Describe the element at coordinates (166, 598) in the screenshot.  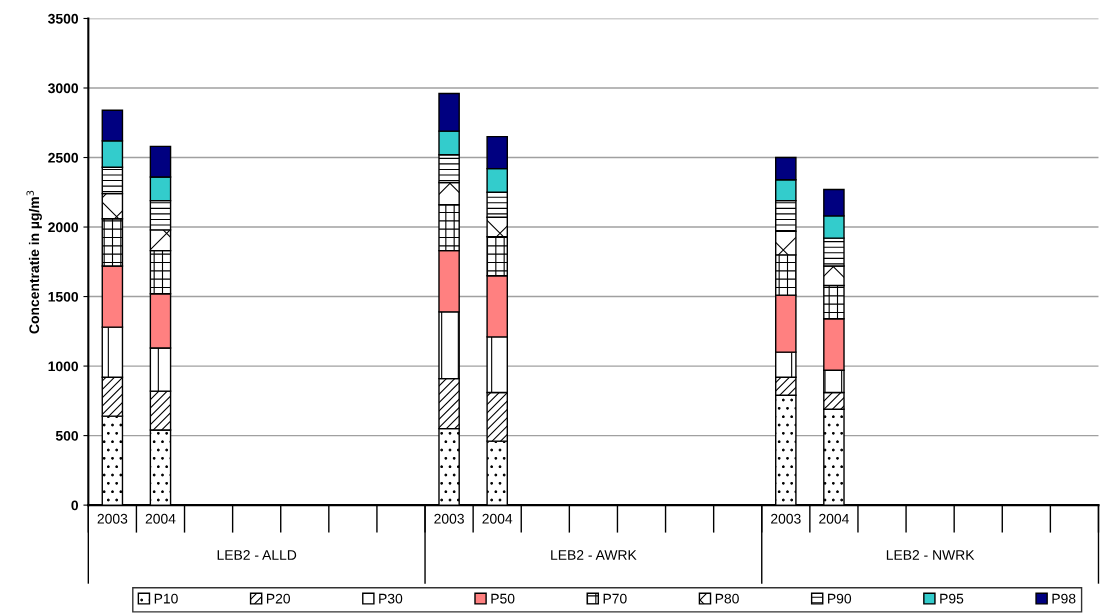
I see `legend-label: P10` at that location.